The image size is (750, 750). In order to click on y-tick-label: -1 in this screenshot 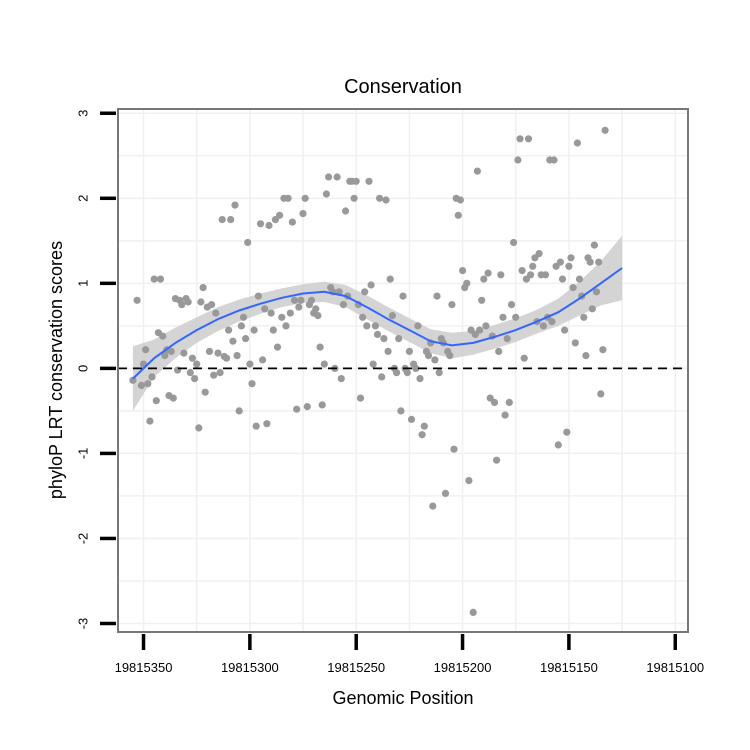, I will do `click(82, 454)`.